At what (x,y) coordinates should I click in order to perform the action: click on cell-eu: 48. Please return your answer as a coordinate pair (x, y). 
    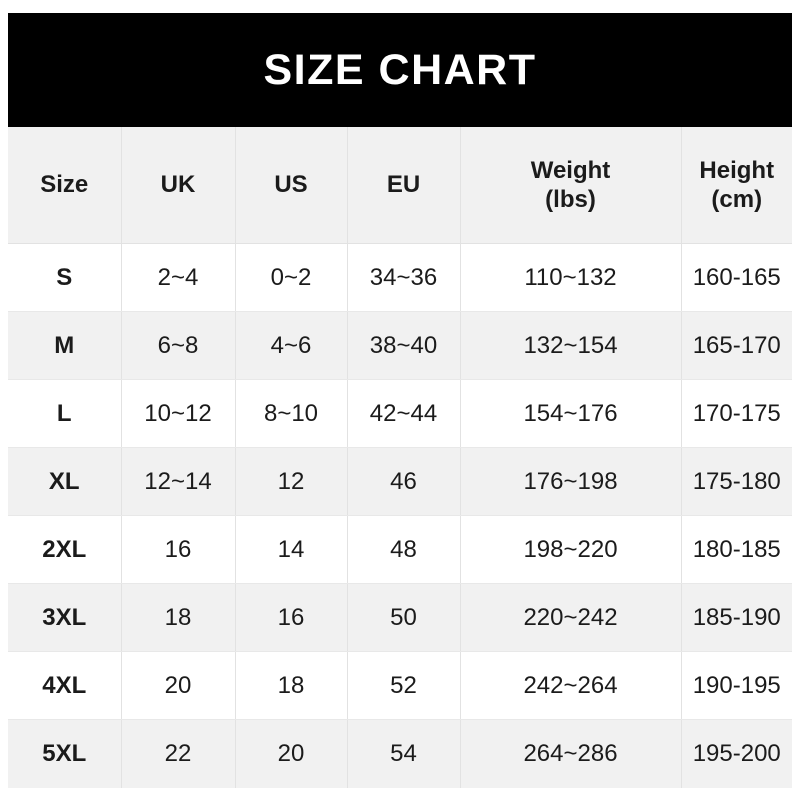
    Looking at the image, I should click on (404, 549).